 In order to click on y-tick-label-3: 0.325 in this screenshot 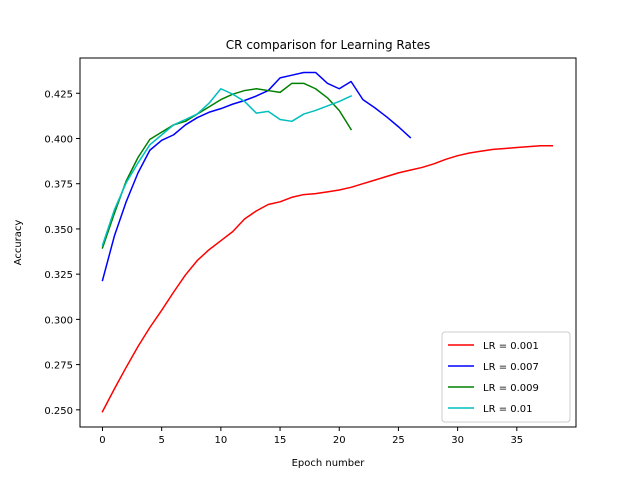, I will do `click(58, 275)`.